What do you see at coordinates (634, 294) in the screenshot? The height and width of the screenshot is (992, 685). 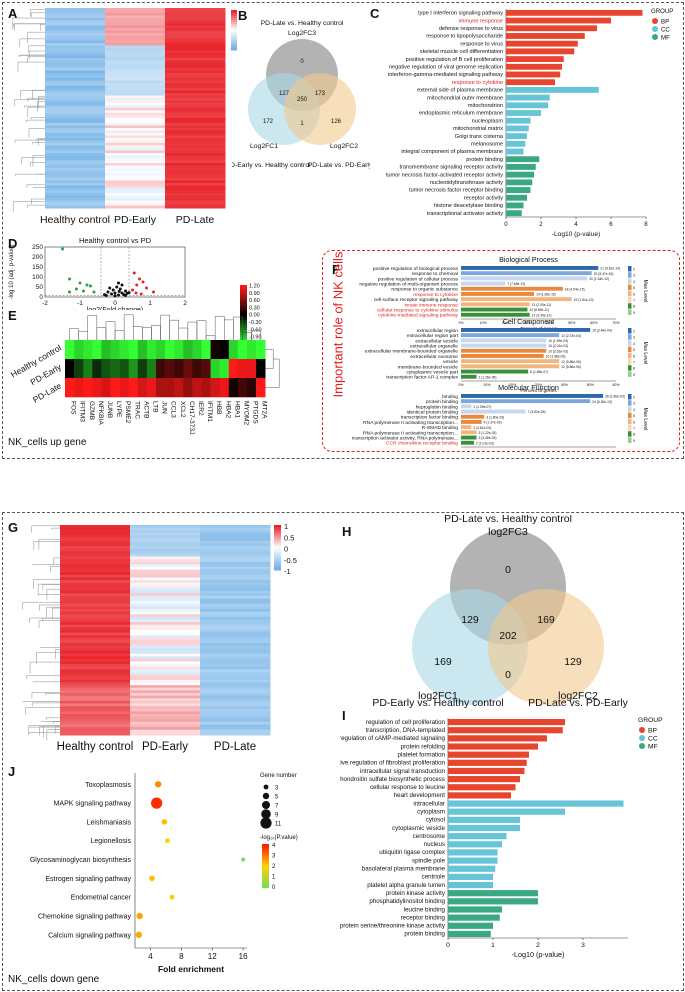 I see `max-level-tick: 6` at bounding box center [634, 294].